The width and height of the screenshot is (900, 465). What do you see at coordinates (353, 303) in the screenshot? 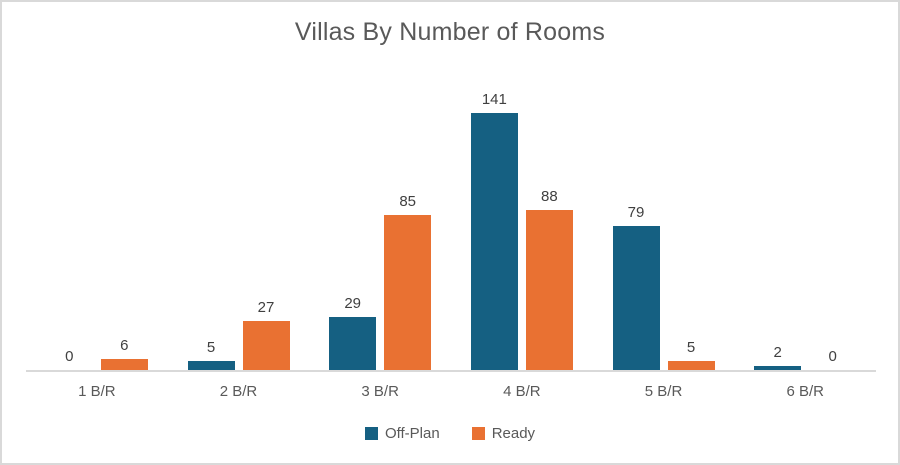
I see `data-label: 29` at bounding box center [353, 303].